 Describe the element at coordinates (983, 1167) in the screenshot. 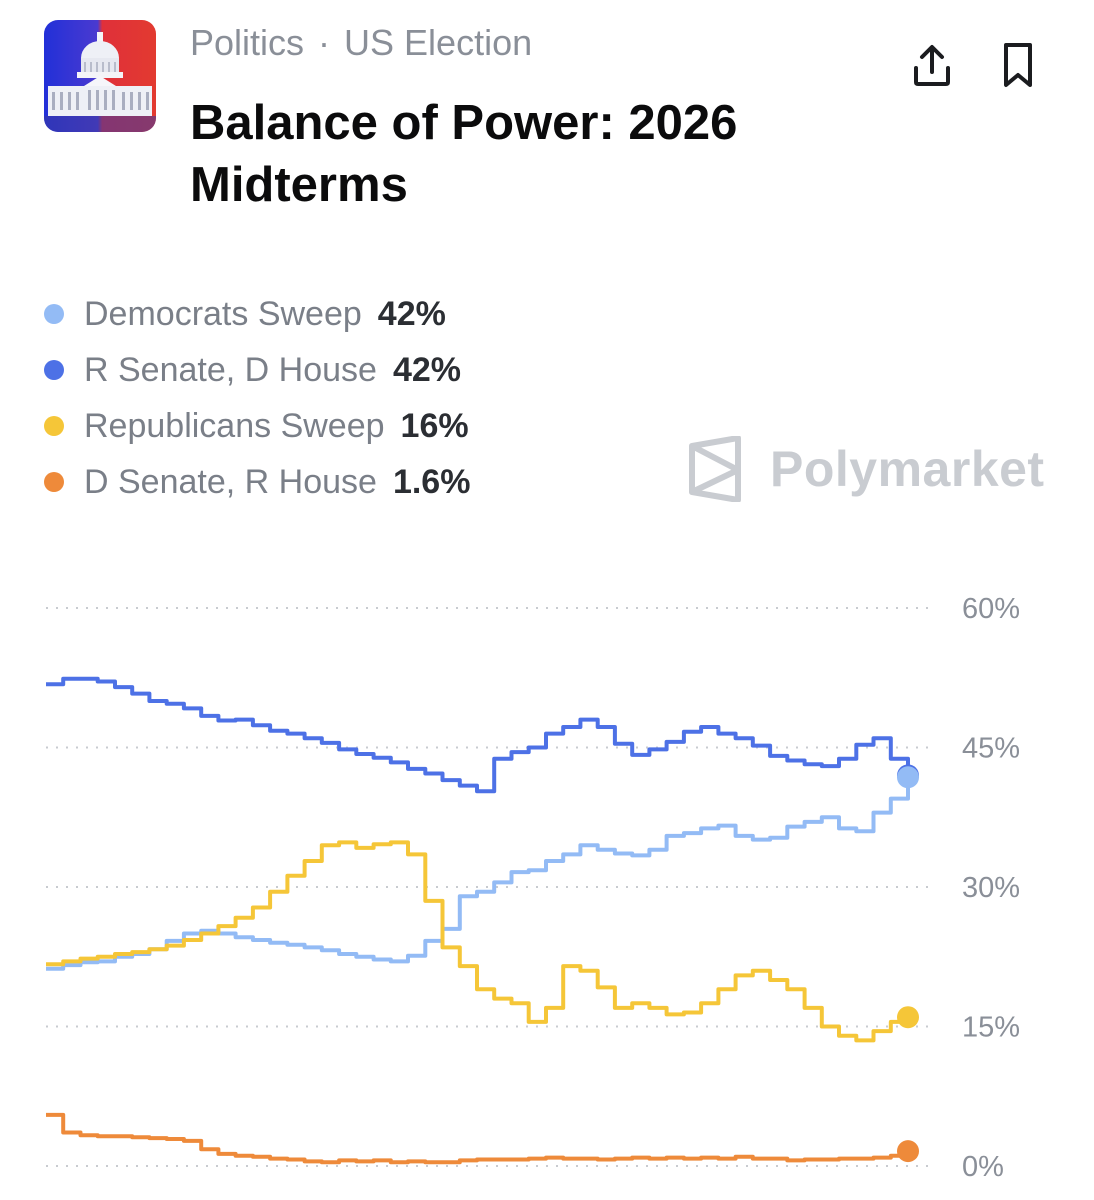

I see `y-tick-label: 0%` at that location.